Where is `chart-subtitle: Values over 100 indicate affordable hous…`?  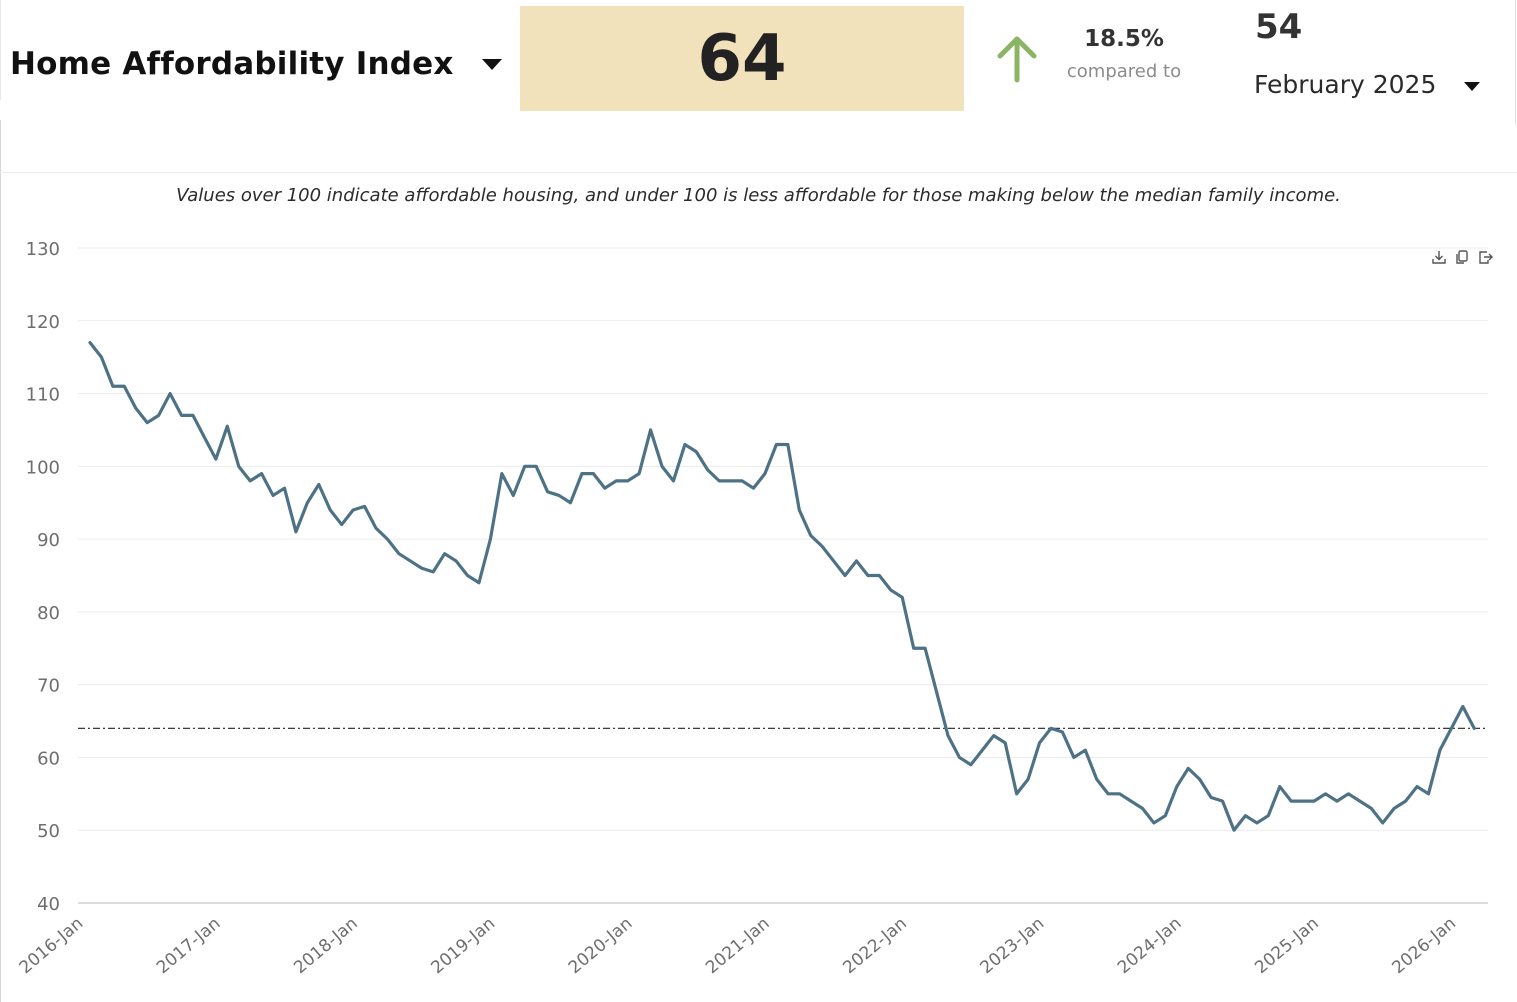 chart-subtitle: Values over 100 indicate affordable hous… is located at coordinates (758, 195).